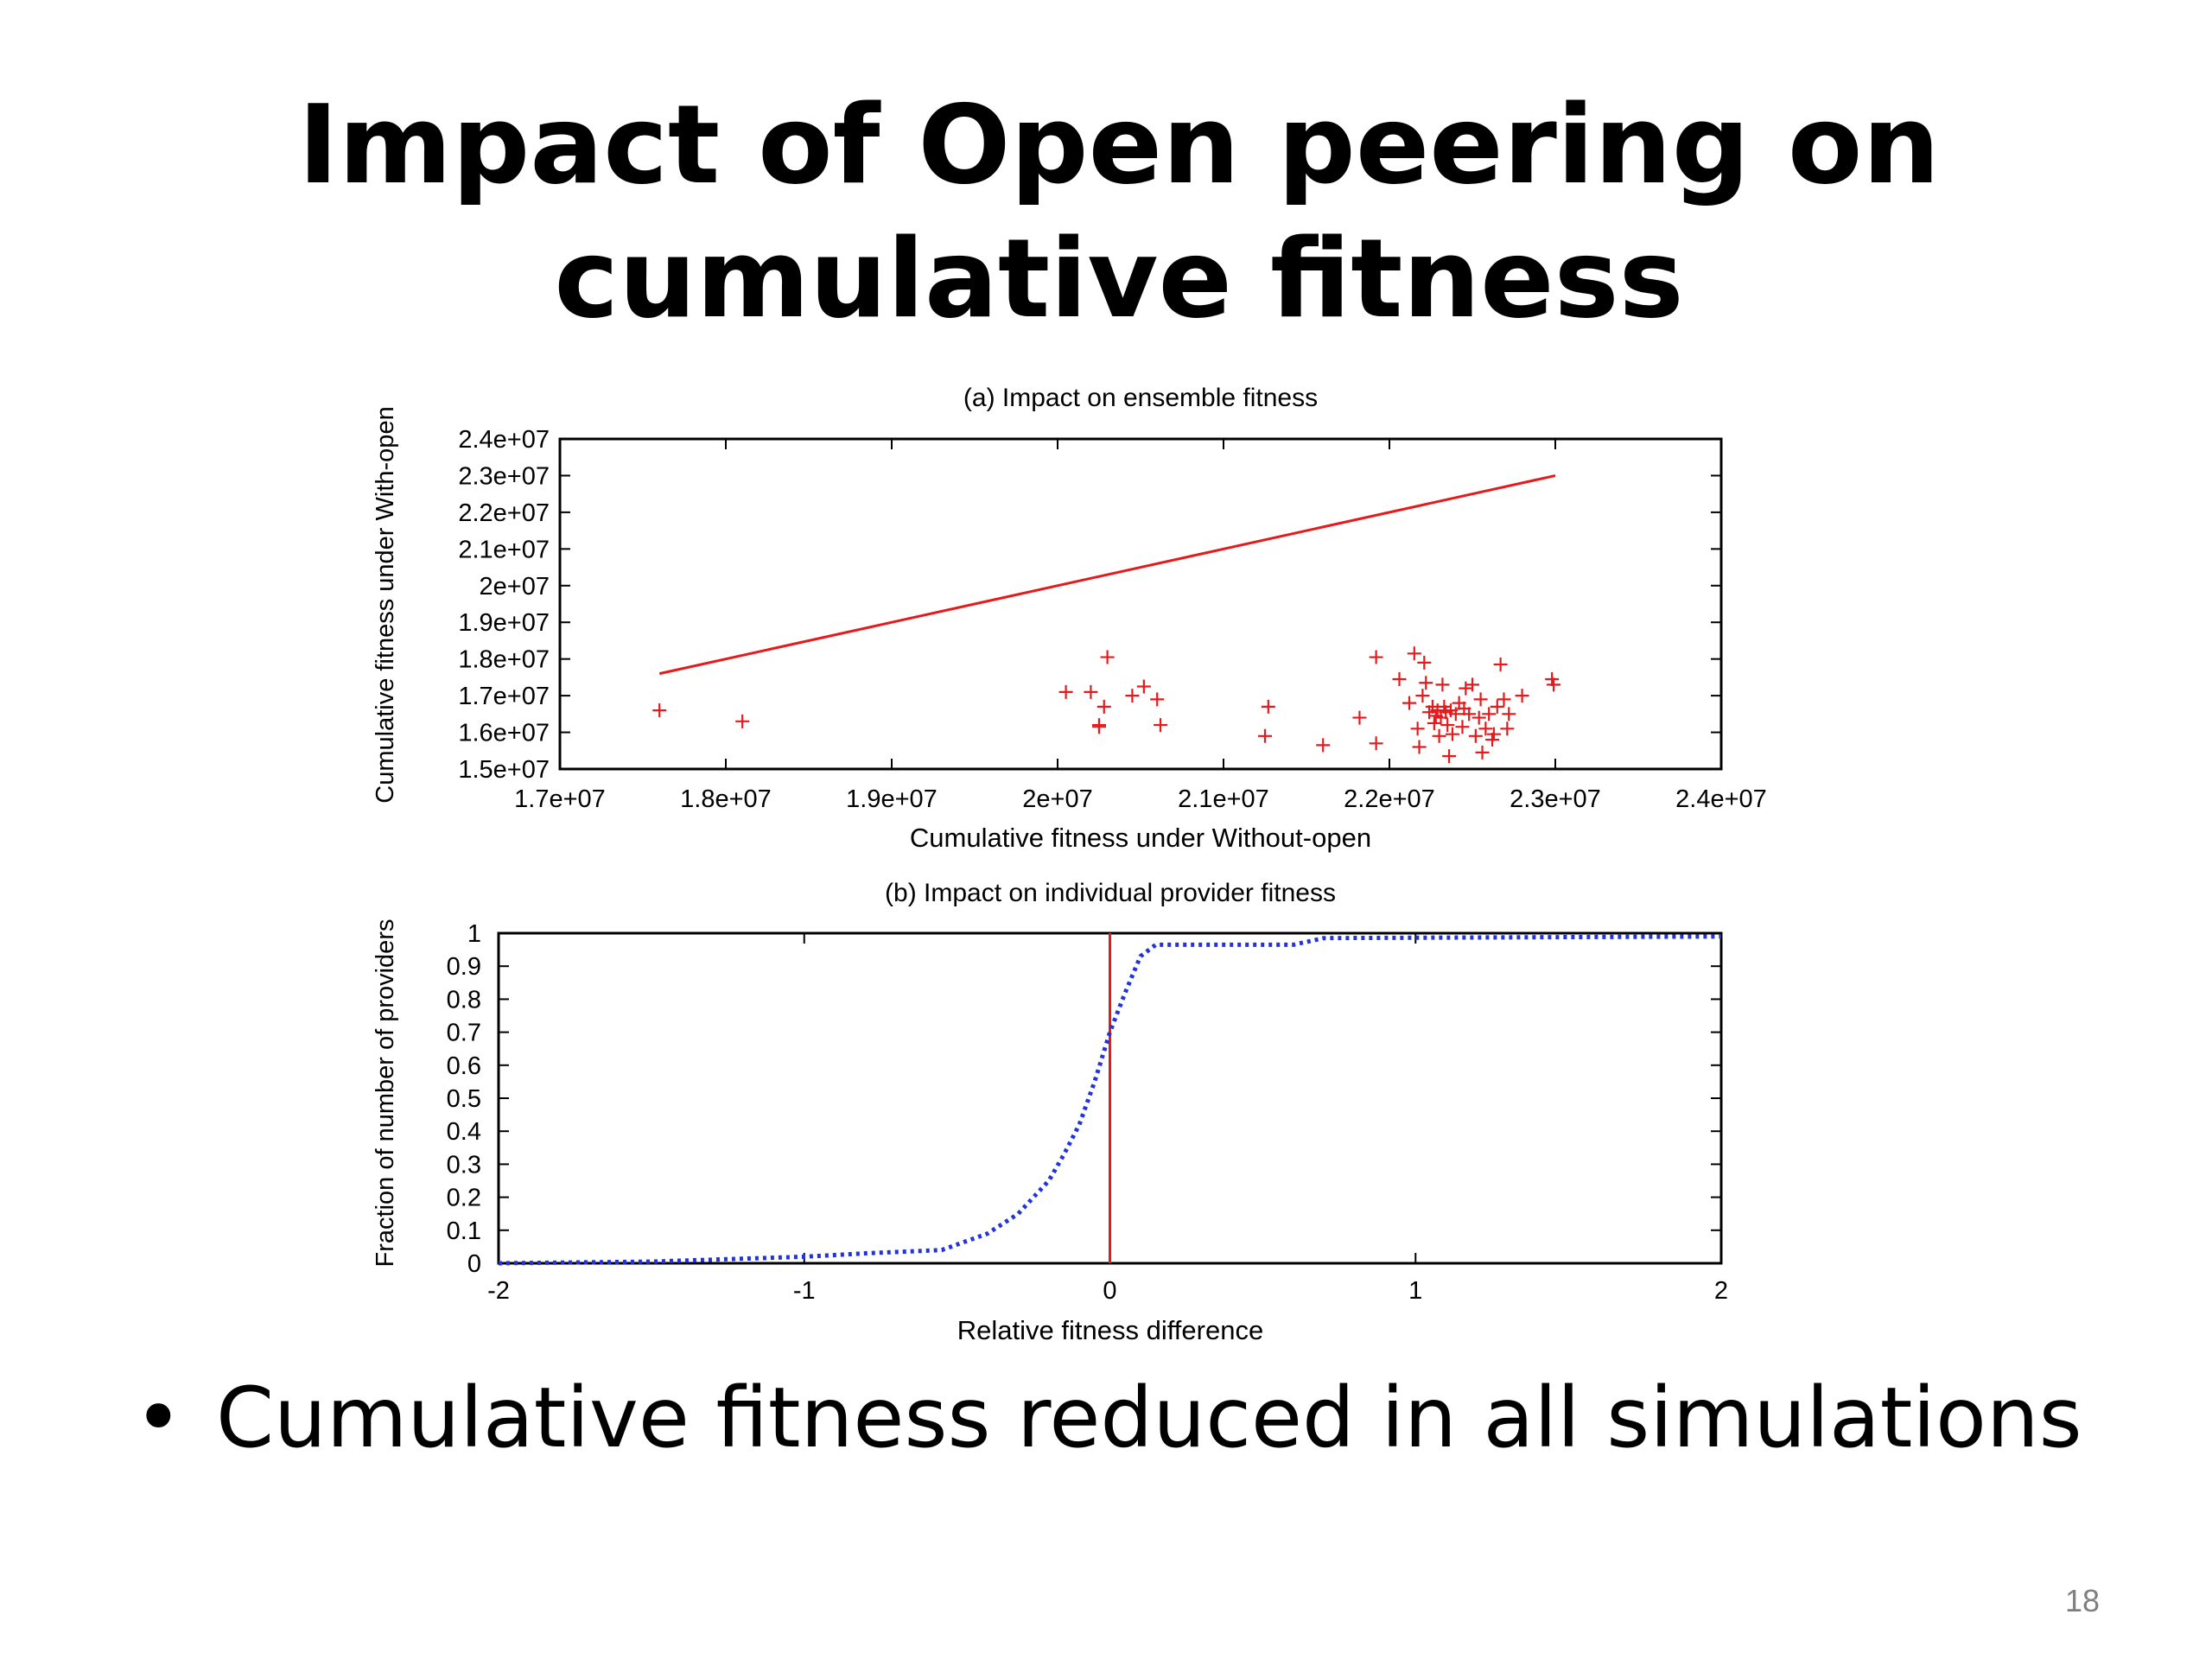  What do you see at coordinates (464, 967) in the screenshot?
I see `y-tick-label: 0.9` at bounding box center [464, 967].